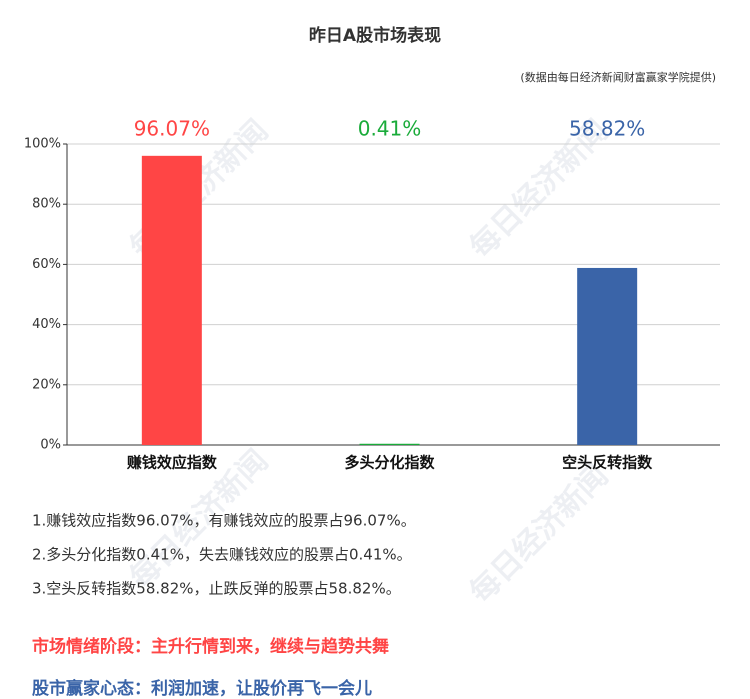 The width and height of the screenshot is (750, 699). Describe the element at coordinates (50, 445) in the screenshot. I see `y-tick-label: 0%` at that location.